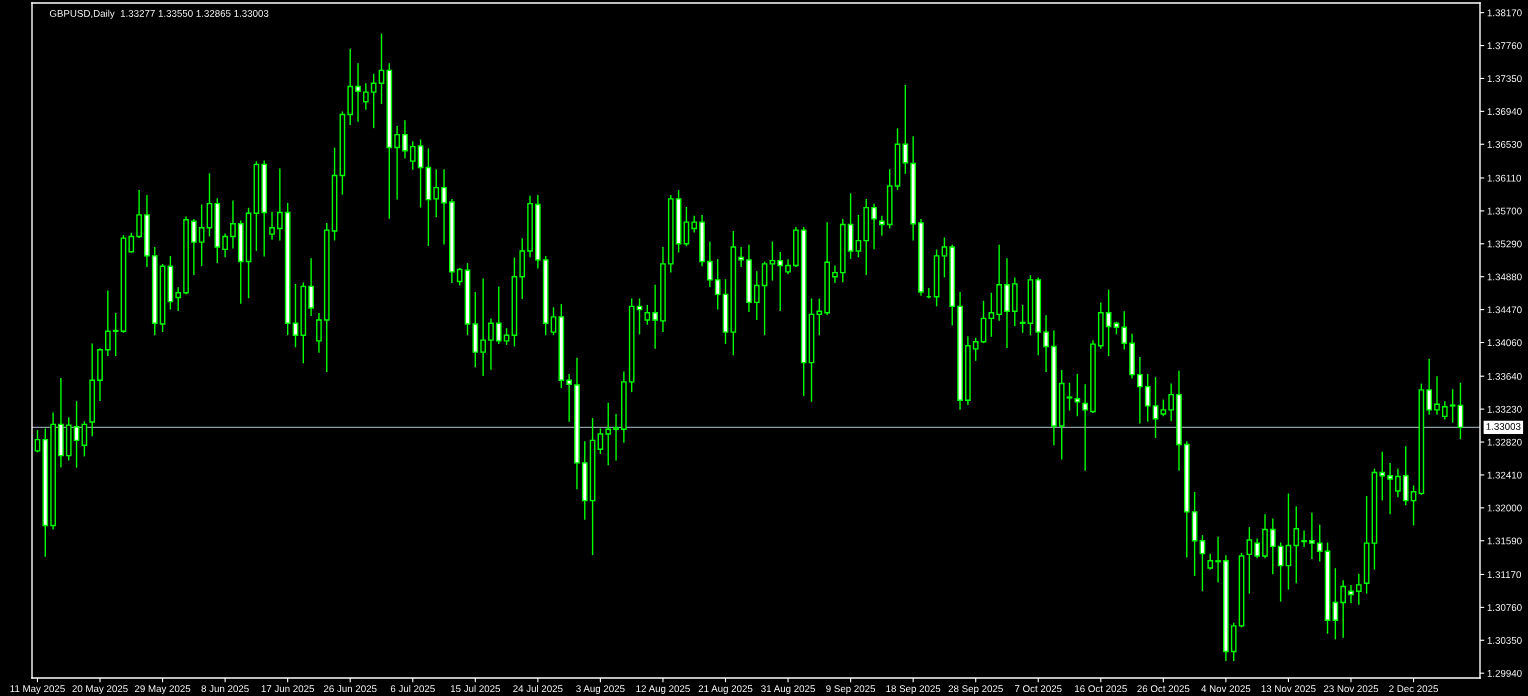 Image resolution: width=1528 pixels, height=696 pixels. What do you see at coordinates (1504, 640) in the screenshot?
I see `y-tick-label: 1.30350` at bounding box center [1504, 640].